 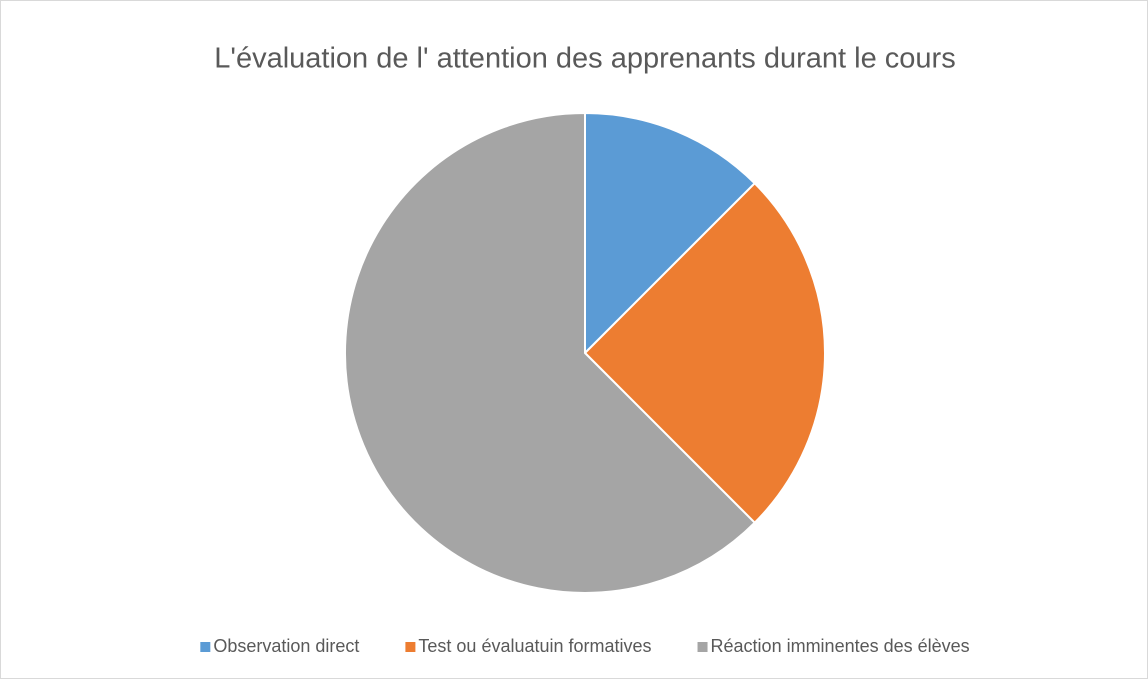 What do you see at coordinates (840, 646) in the screenshot?
I see `legend-label: Réaction imminentes des élèves` at bounding box center [840, 646].